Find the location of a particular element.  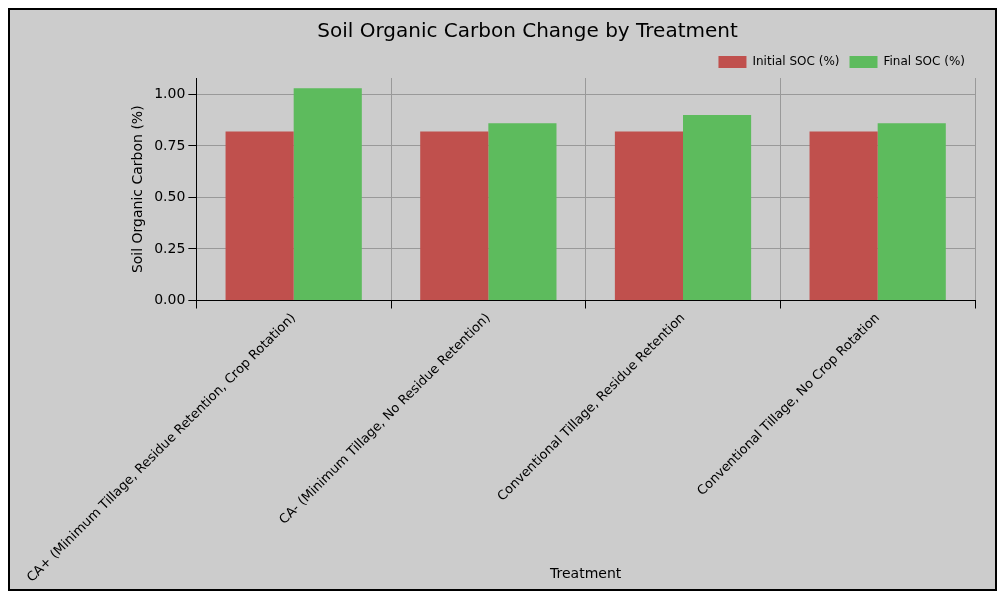

y-tick-label: 0.25 is located at coordinates (170, 247).